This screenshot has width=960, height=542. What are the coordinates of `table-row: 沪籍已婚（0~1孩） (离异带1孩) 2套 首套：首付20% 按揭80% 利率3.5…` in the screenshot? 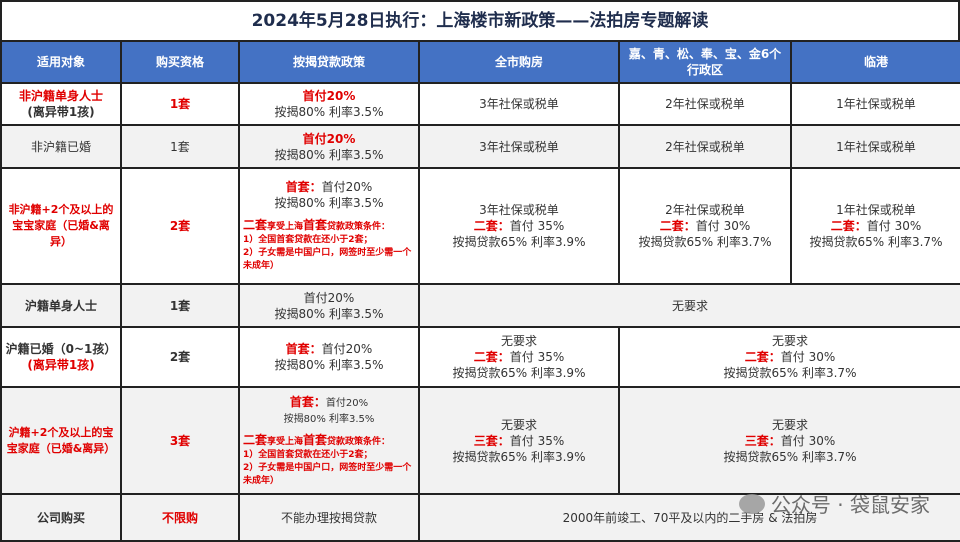 It's located at (480, 357).